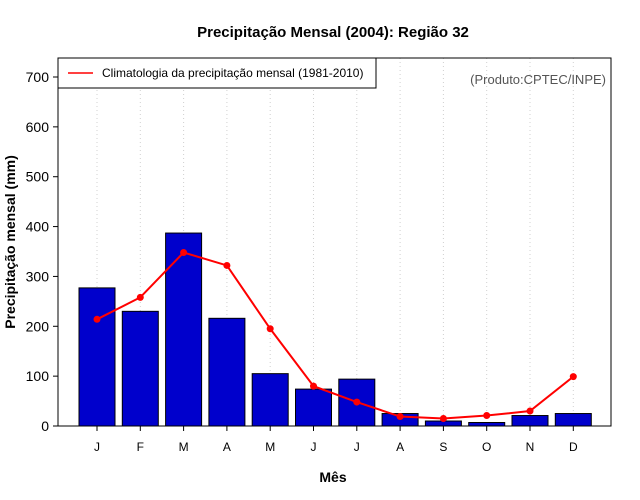 The height and width of the screenshot is (500, 640). I want to click on credit-annotation: (Produto:CPTEC/INPE), so click(538, 79).